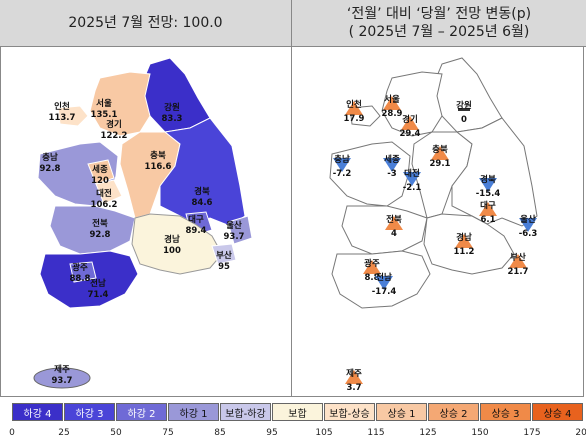  Describe the element at coordinates (98, 283) in the screenshot. I see `region-name-label: 전남` at that location.